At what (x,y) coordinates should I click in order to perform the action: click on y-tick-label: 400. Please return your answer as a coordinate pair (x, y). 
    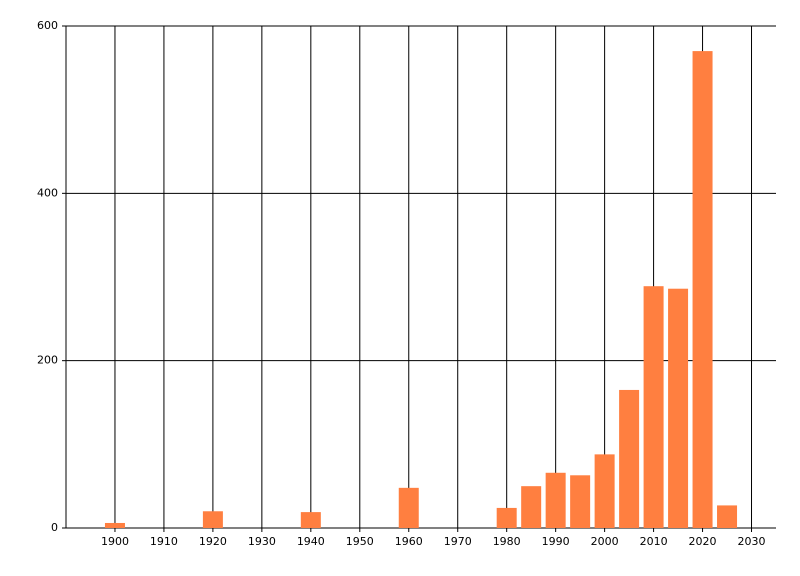
    Looking at the image, I should click on (47, 192).